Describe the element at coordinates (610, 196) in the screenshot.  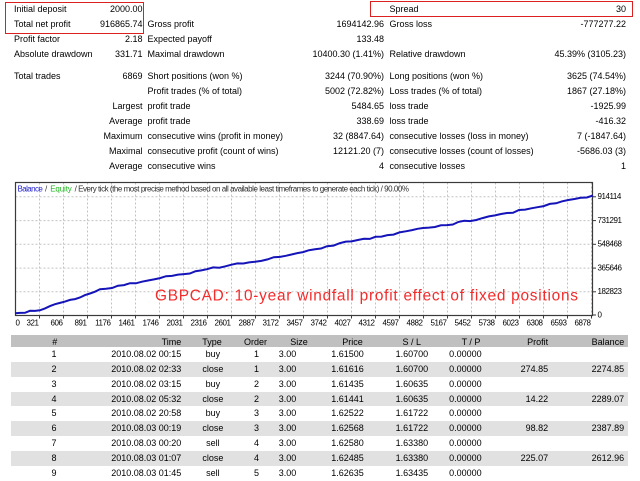
I see `svg-text: 914114` at that location.